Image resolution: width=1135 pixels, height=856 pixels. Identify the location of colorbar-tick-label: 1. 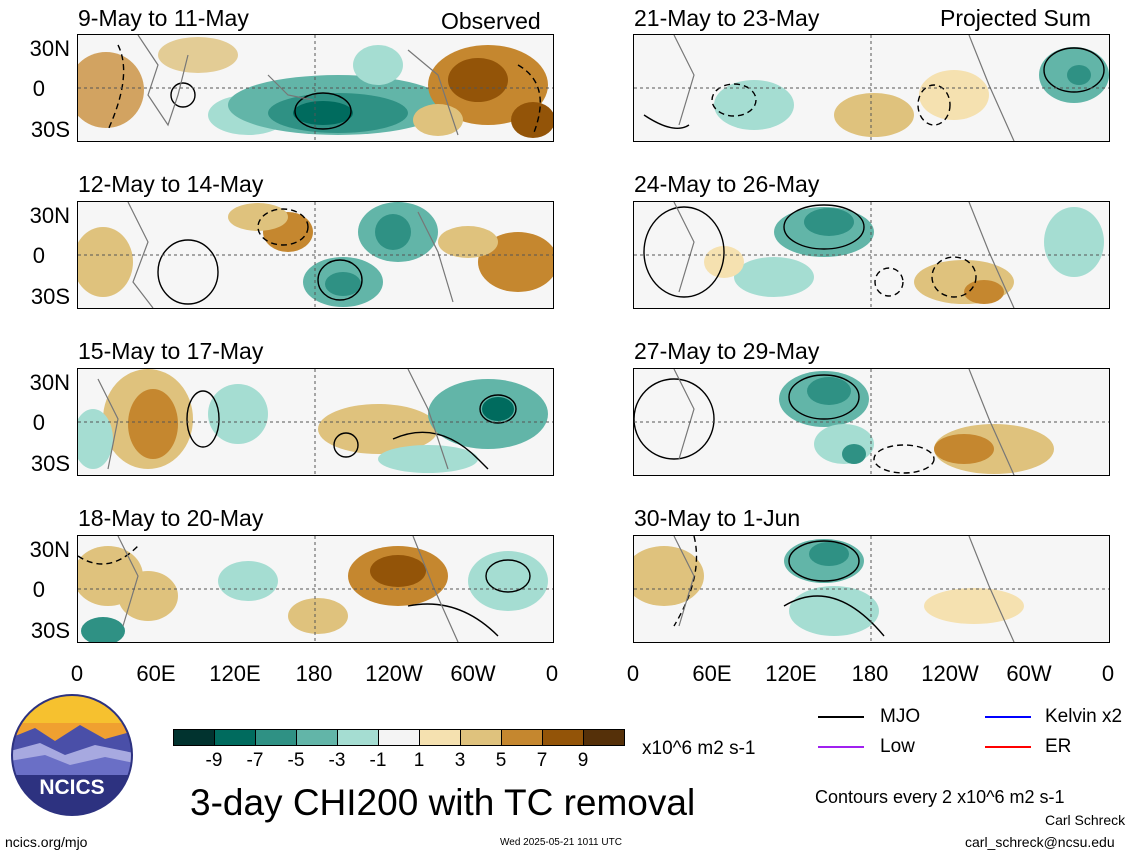
(419, 760).